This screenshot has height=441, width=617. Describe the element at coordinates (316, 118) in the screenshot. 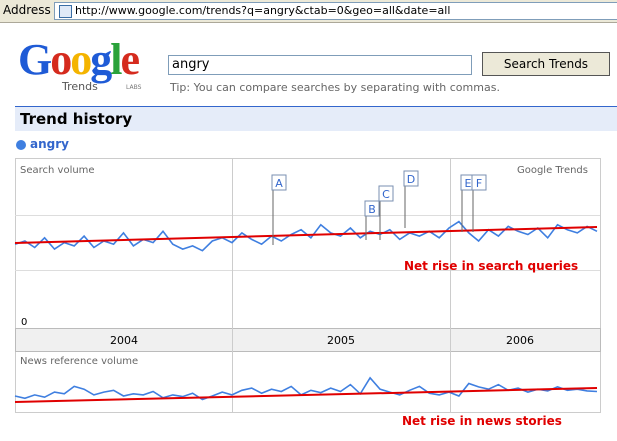

I see `section-header: Trend history` at that location.